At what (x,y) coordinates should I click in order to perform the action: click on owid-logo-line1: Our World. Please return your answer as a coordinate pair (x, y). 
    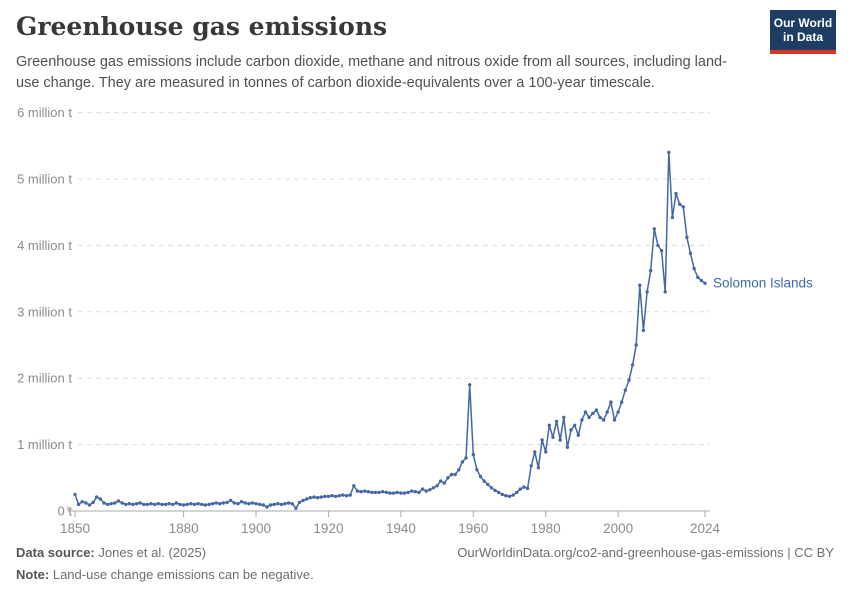
    Looking at the image, I should click on (803, 23).